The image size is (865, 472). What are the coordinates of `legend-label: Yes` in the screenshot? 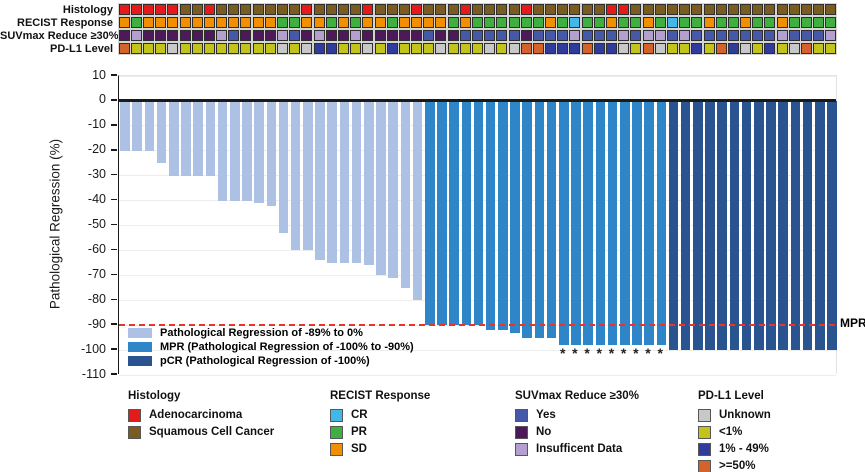 It's located at (546, 415).